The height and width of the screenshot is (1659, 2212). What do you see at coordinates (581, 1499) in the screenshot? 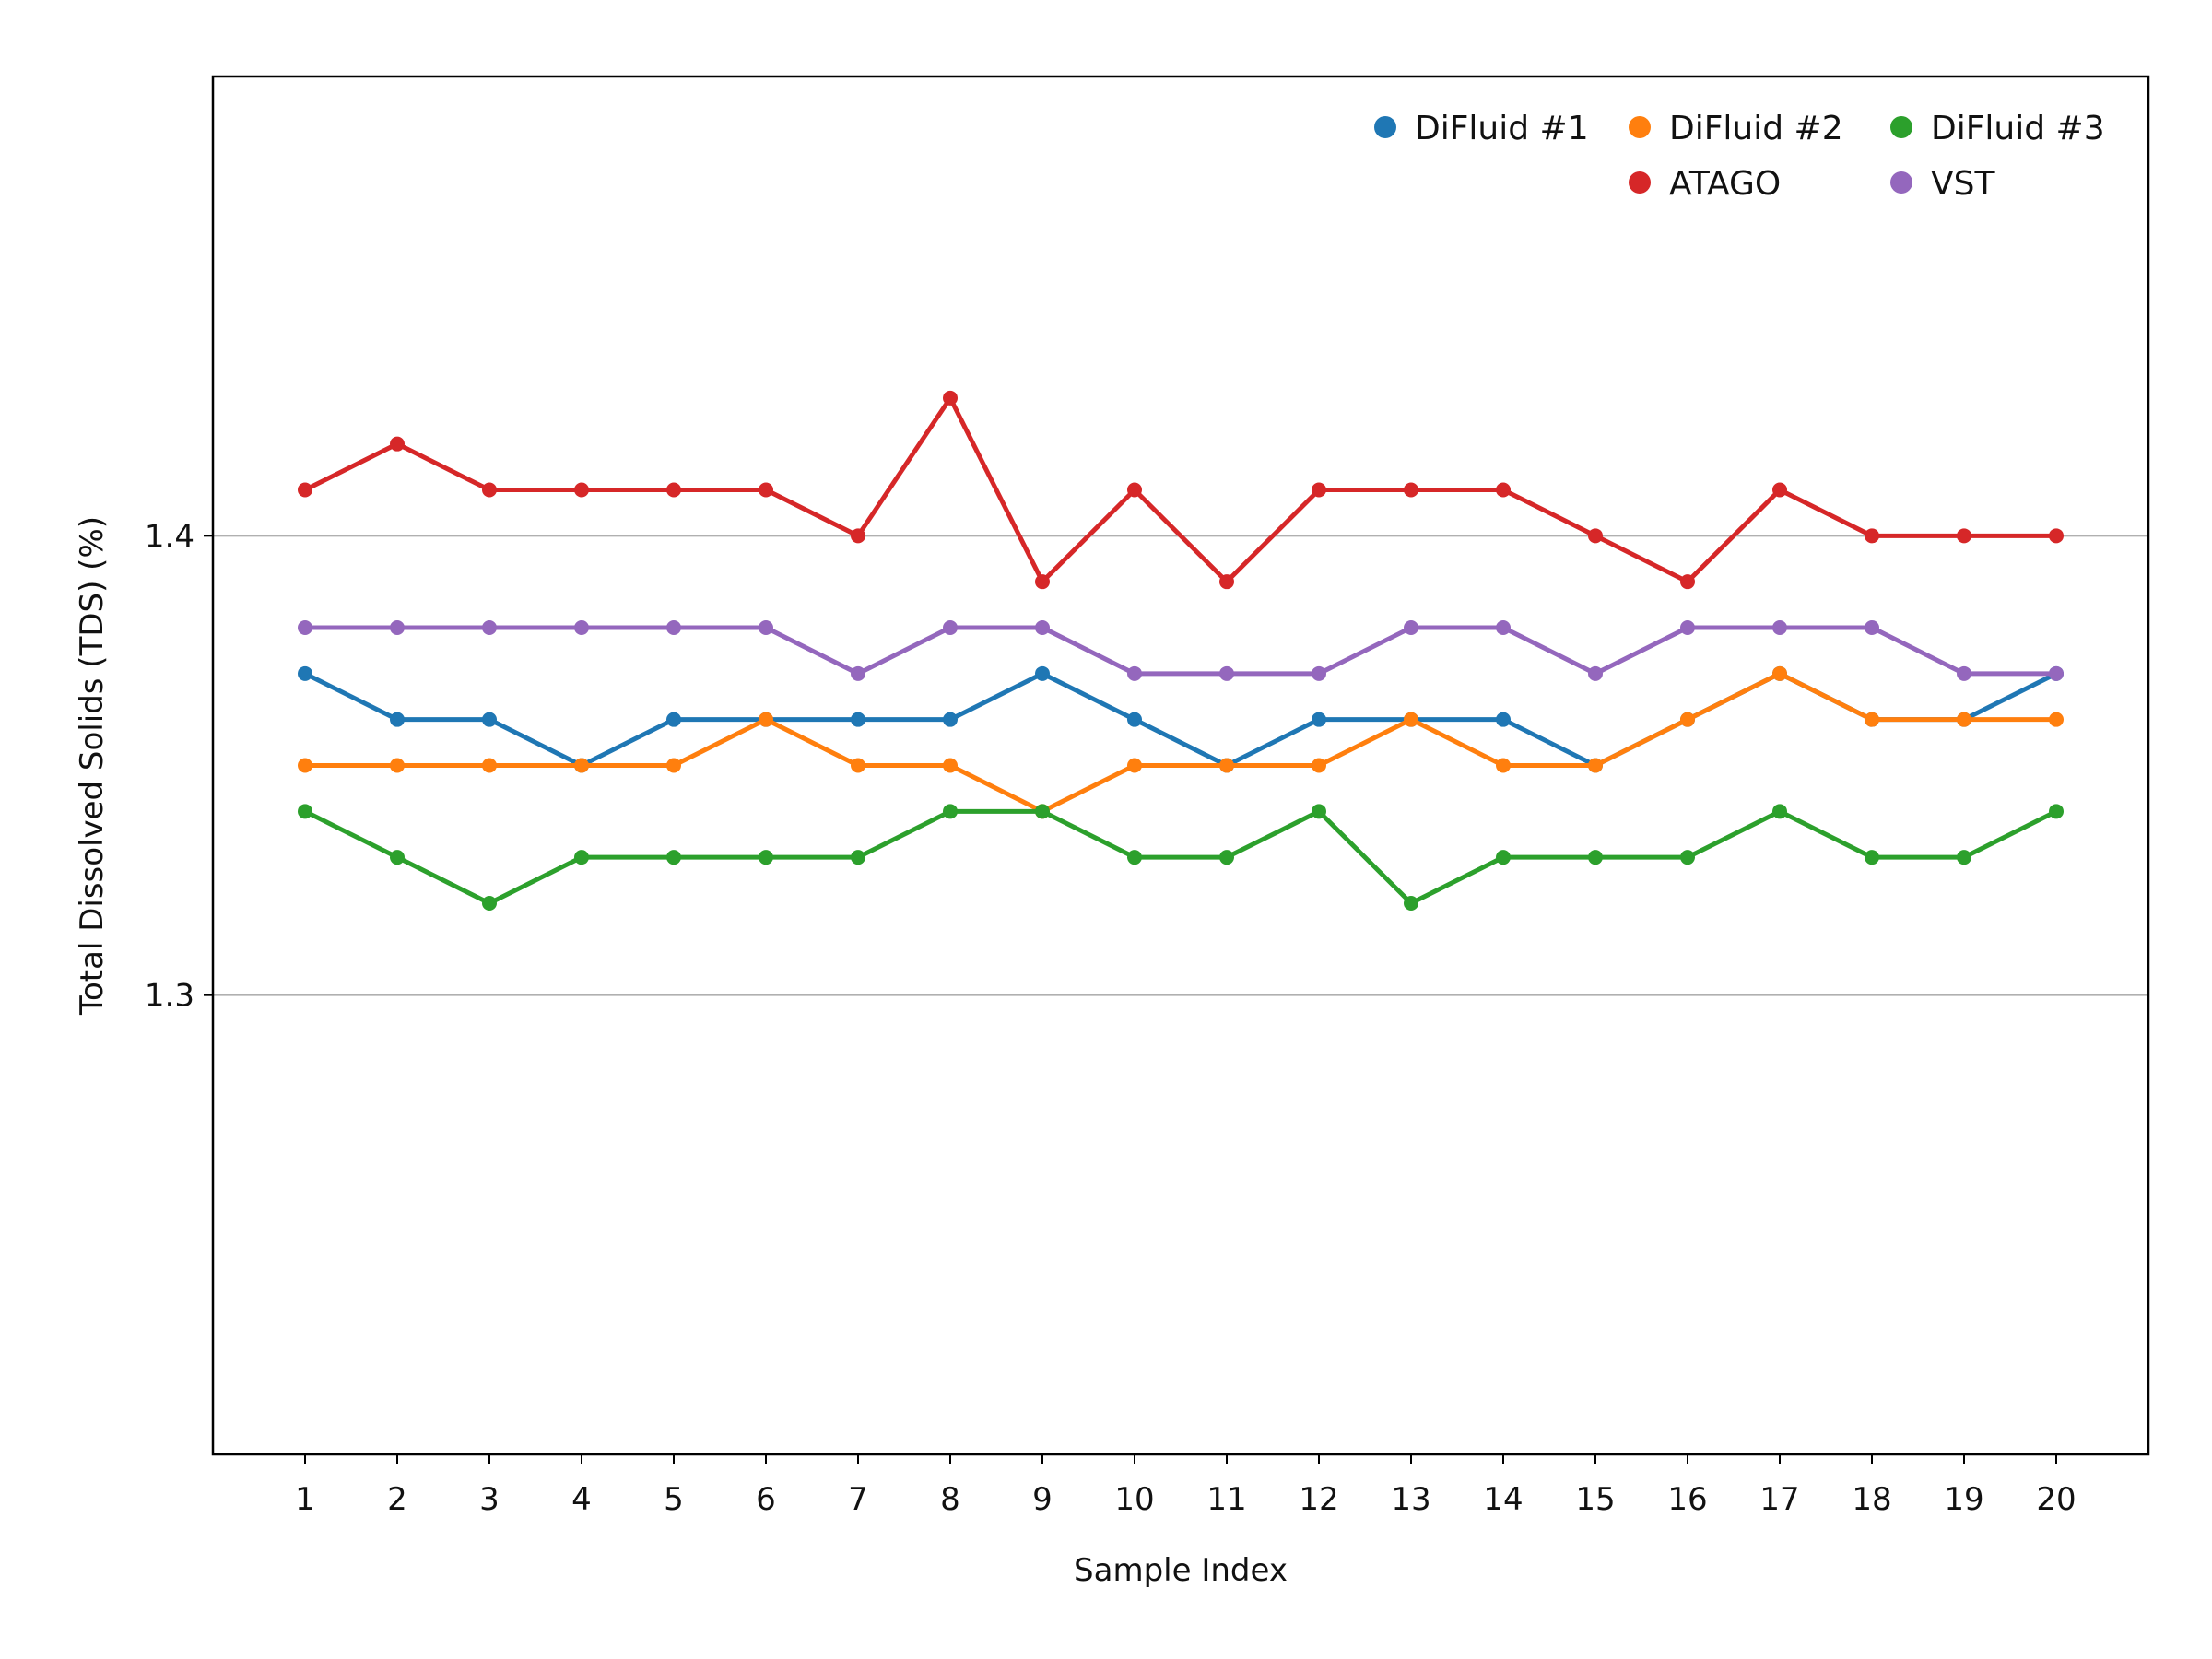
I see `x-tick-label: 4` at bounding box center [581, 1499].